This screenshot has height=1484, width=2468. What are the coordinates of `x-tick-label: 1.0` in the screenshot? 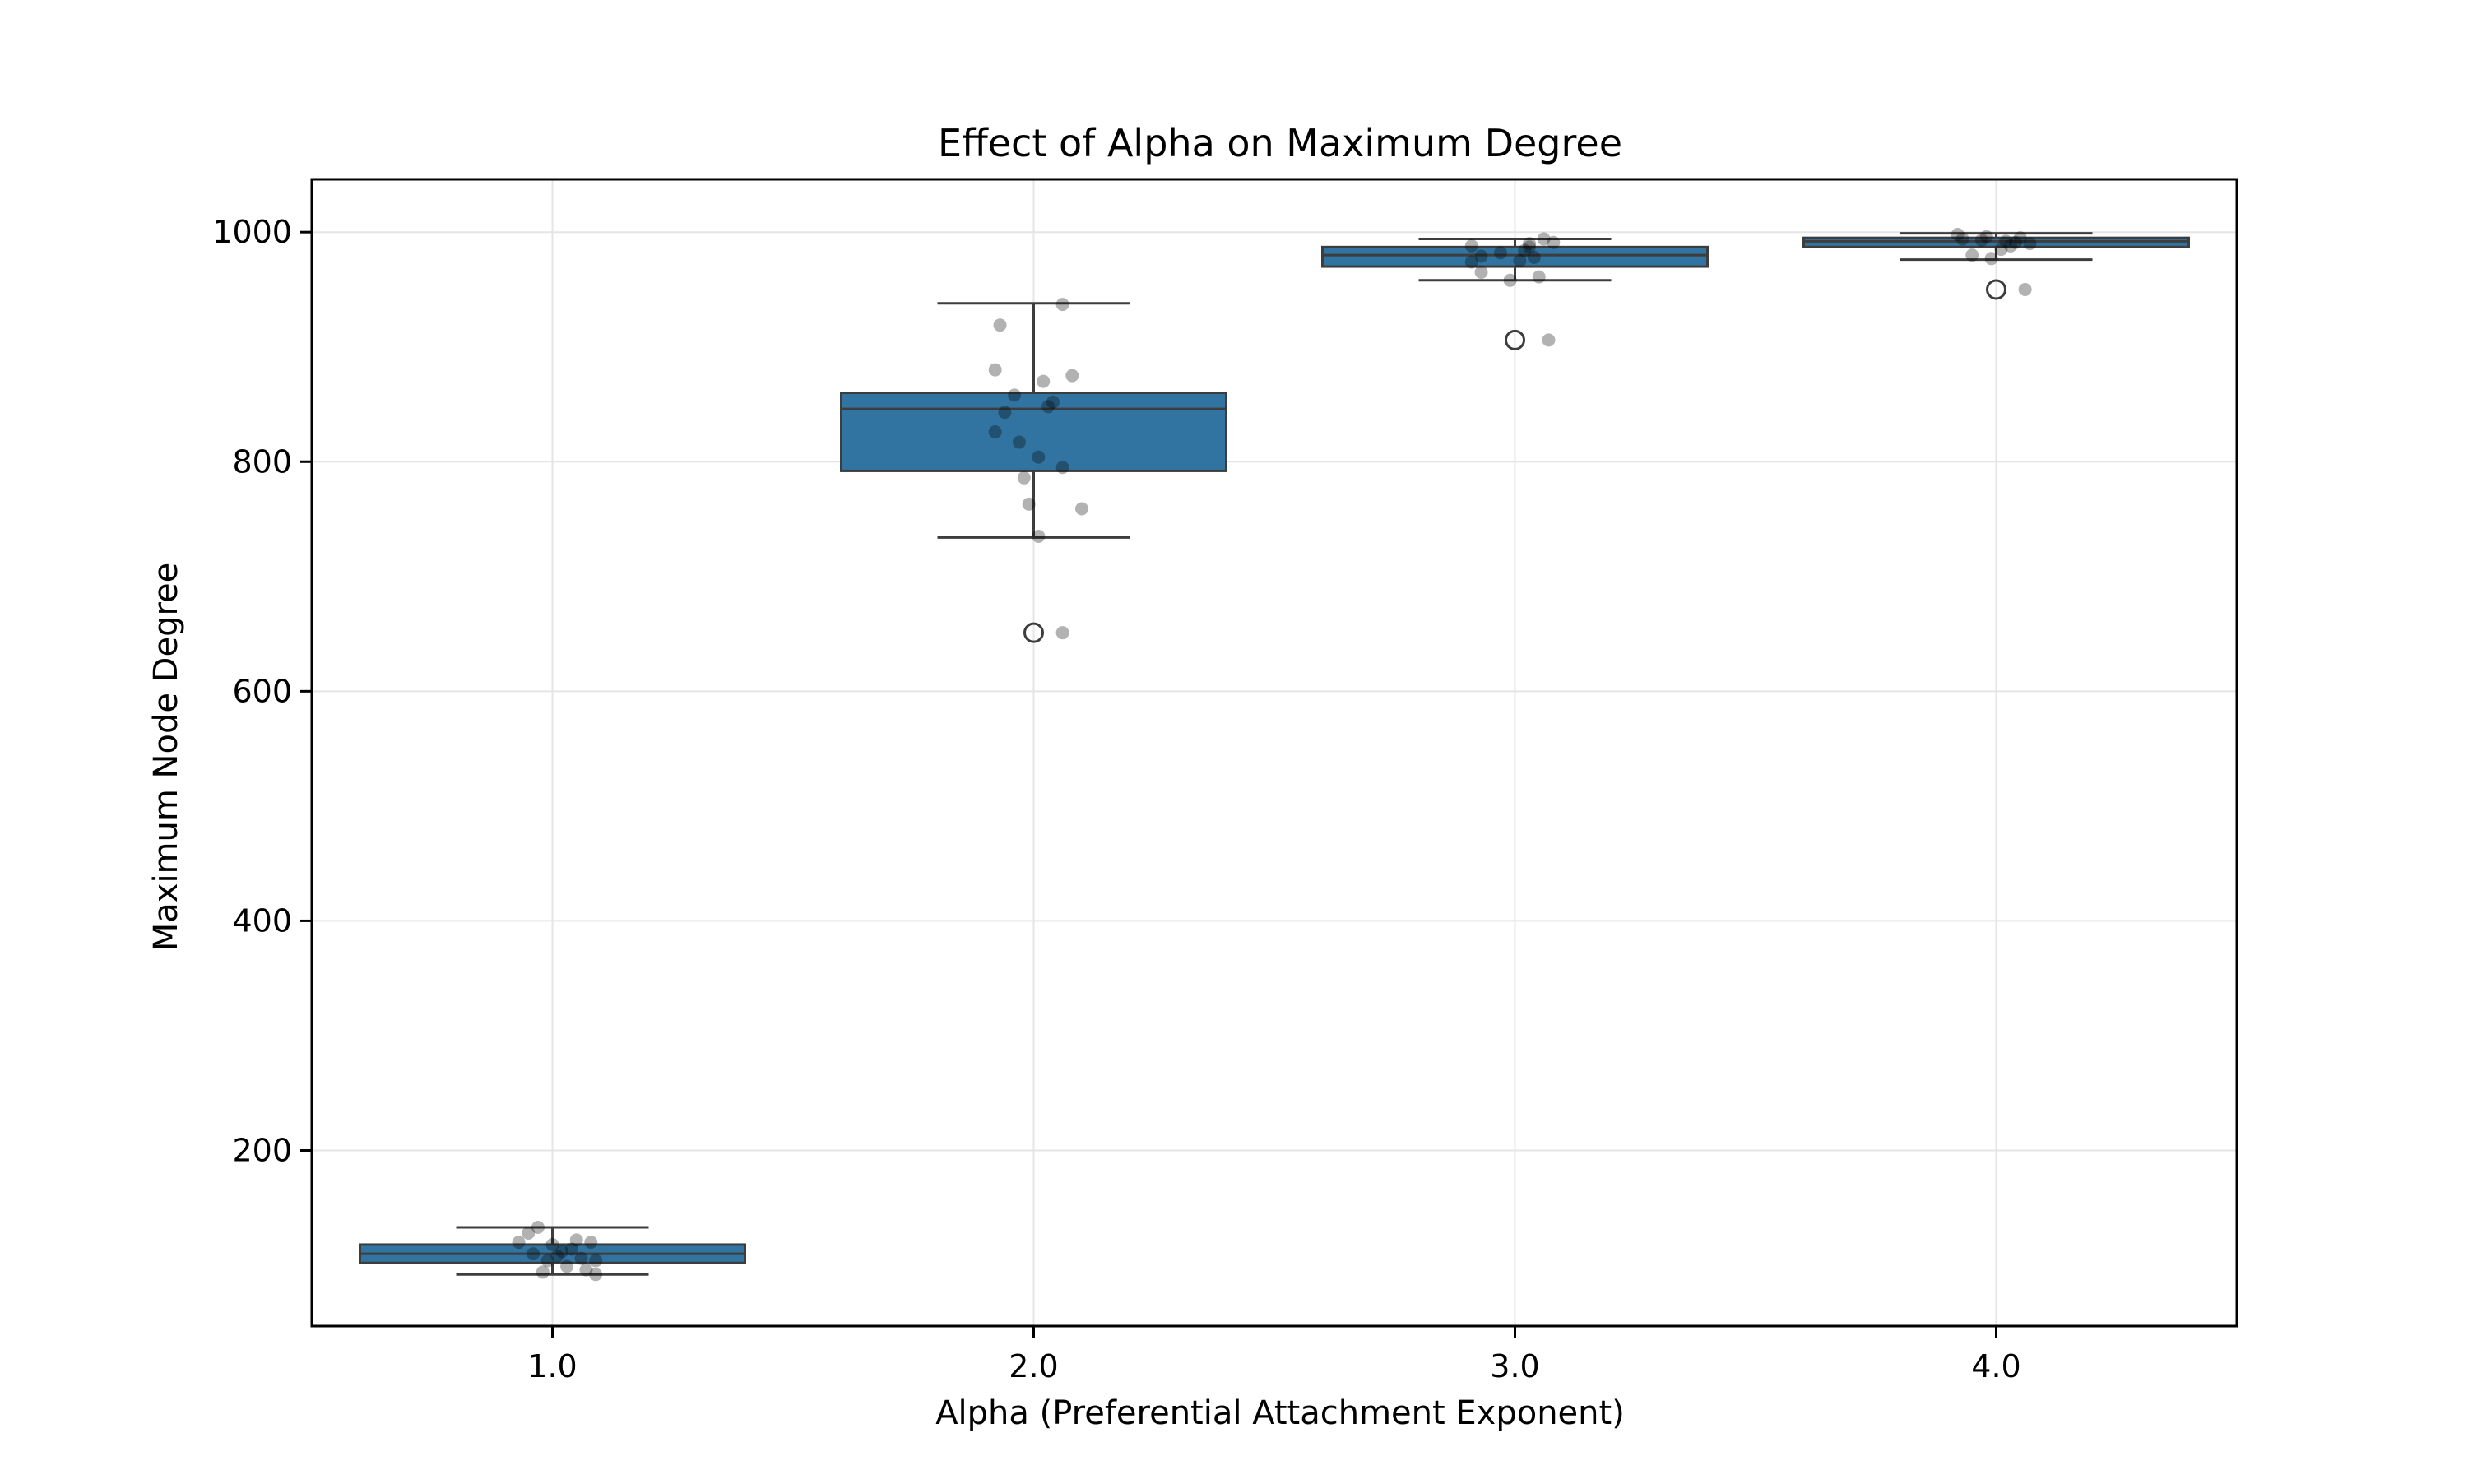 It's located at (552, 1366).